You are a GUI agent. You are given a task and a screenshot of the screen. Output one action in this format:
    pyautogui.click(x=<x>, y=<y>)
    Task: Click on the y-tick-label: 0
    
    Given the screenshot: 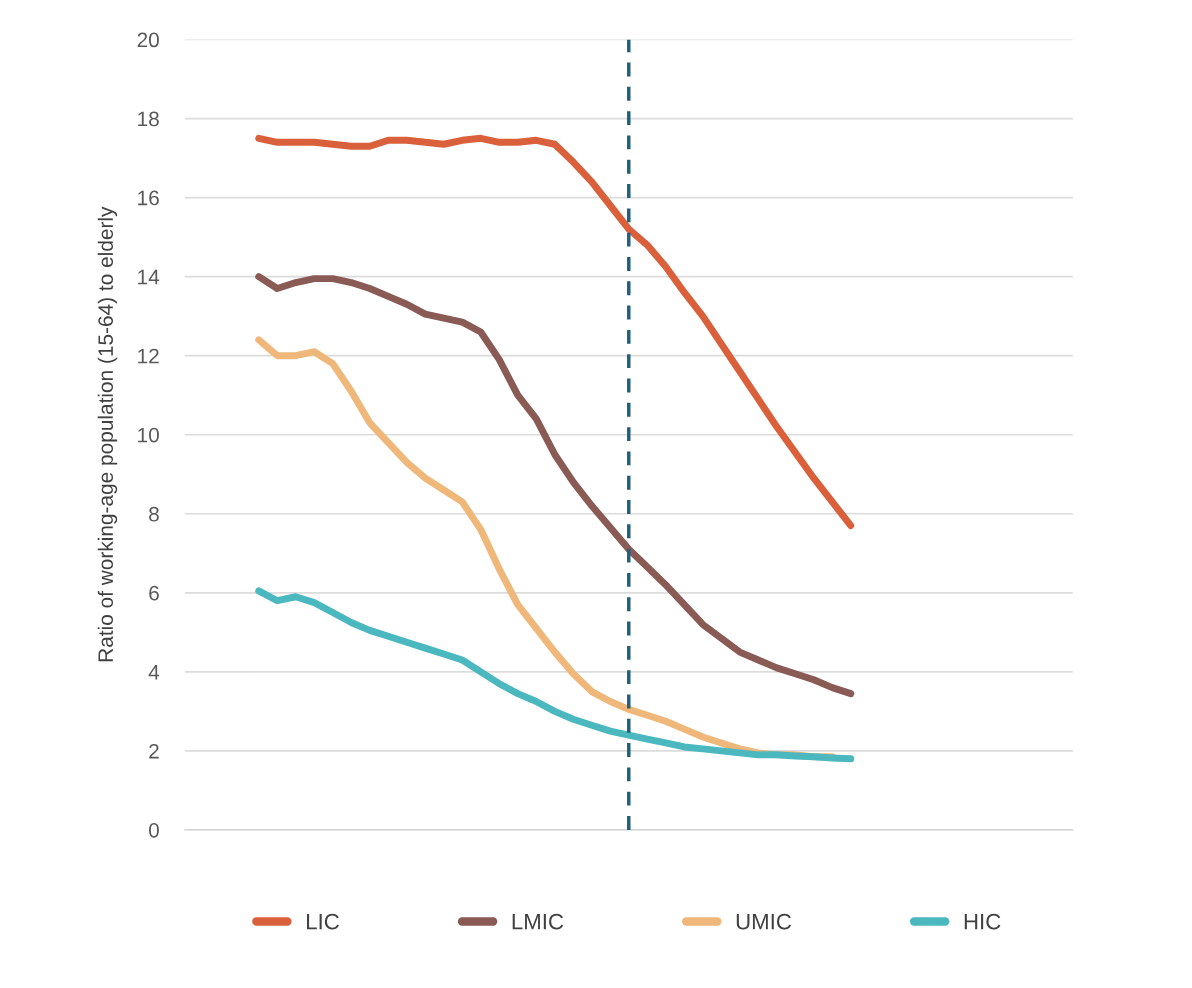 What is the action you would take?
    pyautogui.click(x=153, y=830)
    